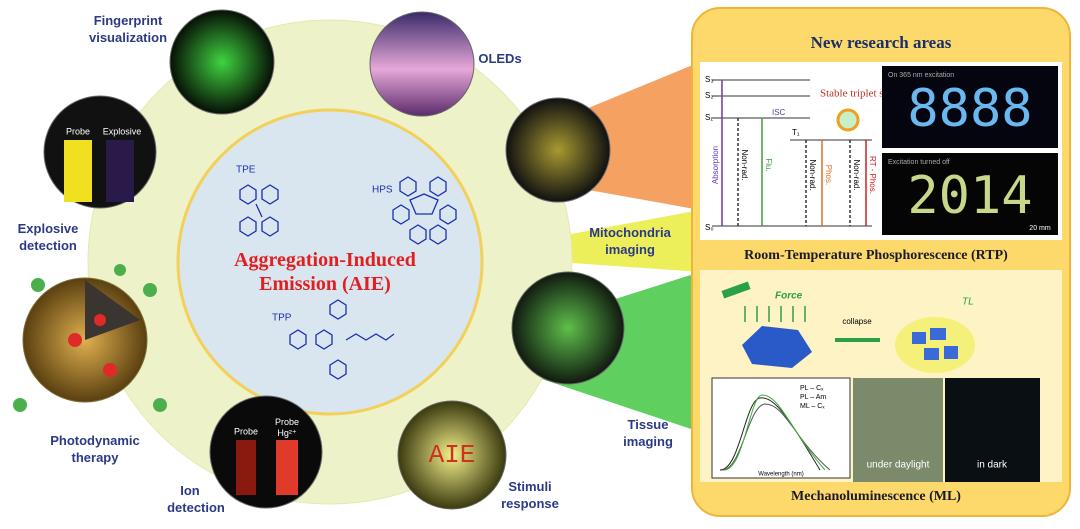  What do you see at coordinates (709, 117) in the screenshot?
I see `level-label: S₁` at bounding box center [709, 117].